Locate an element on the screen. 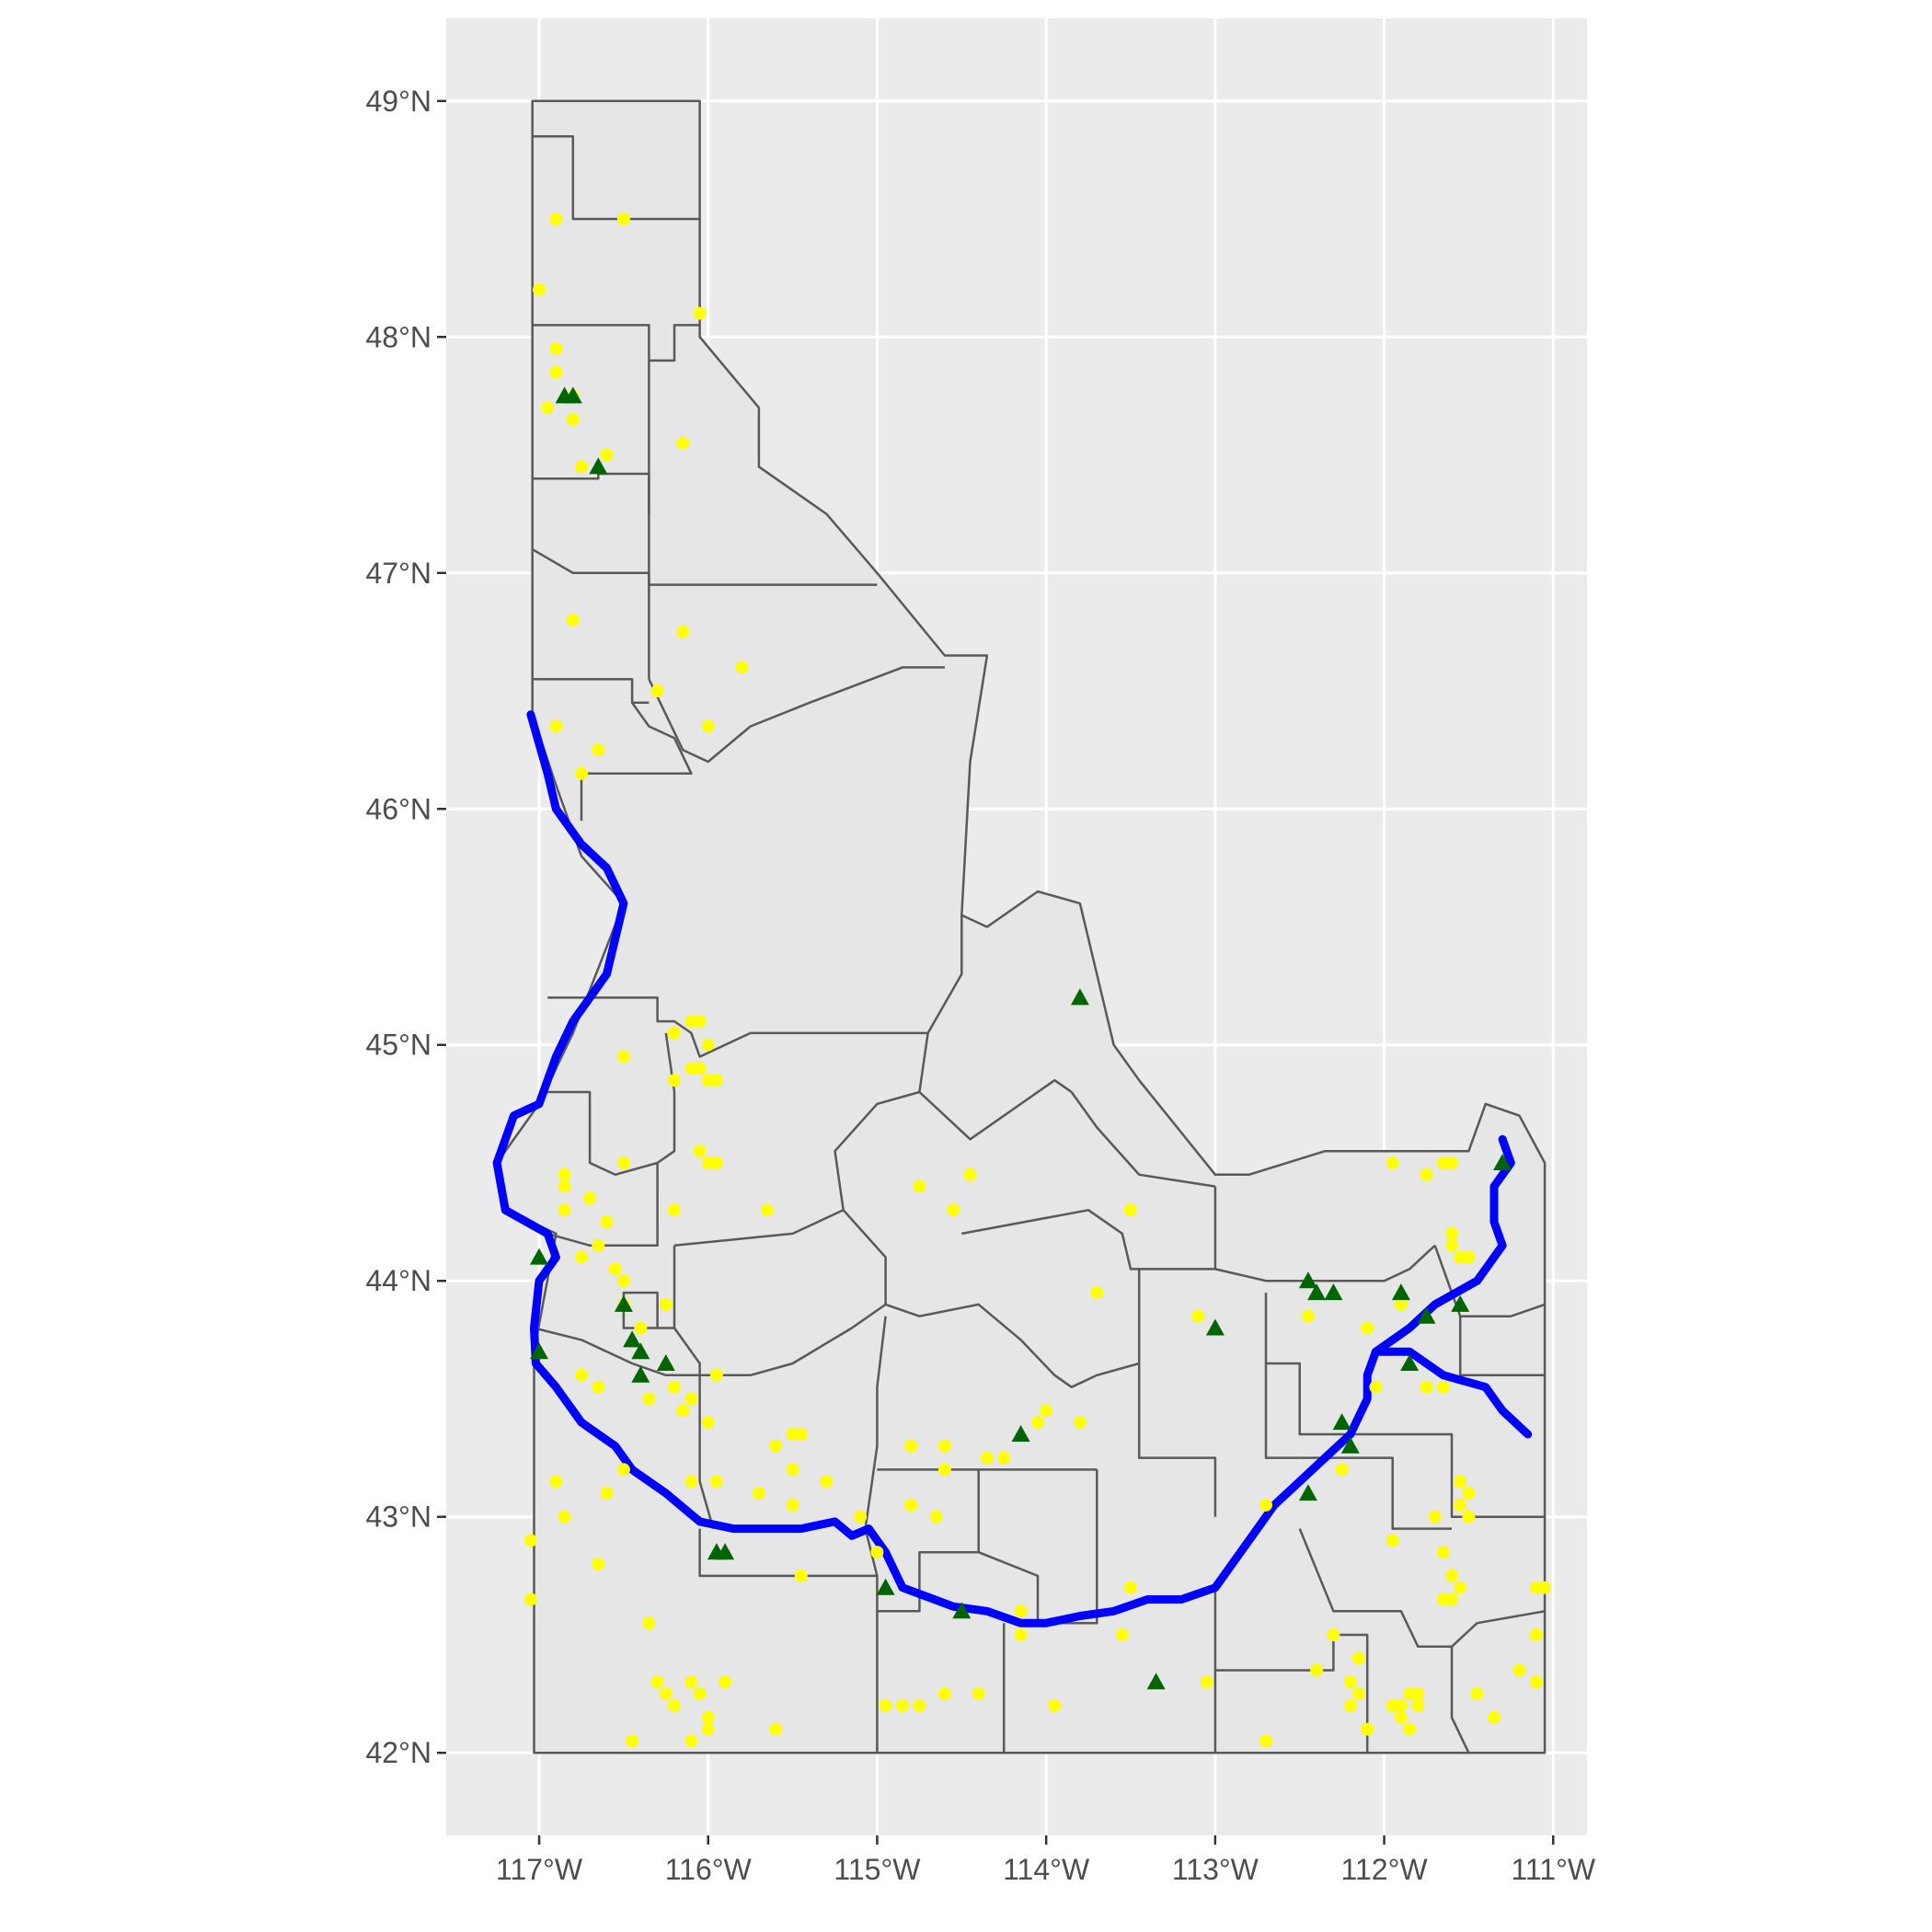  y-tick-label: 47°N is located at coordinates (399, 573).